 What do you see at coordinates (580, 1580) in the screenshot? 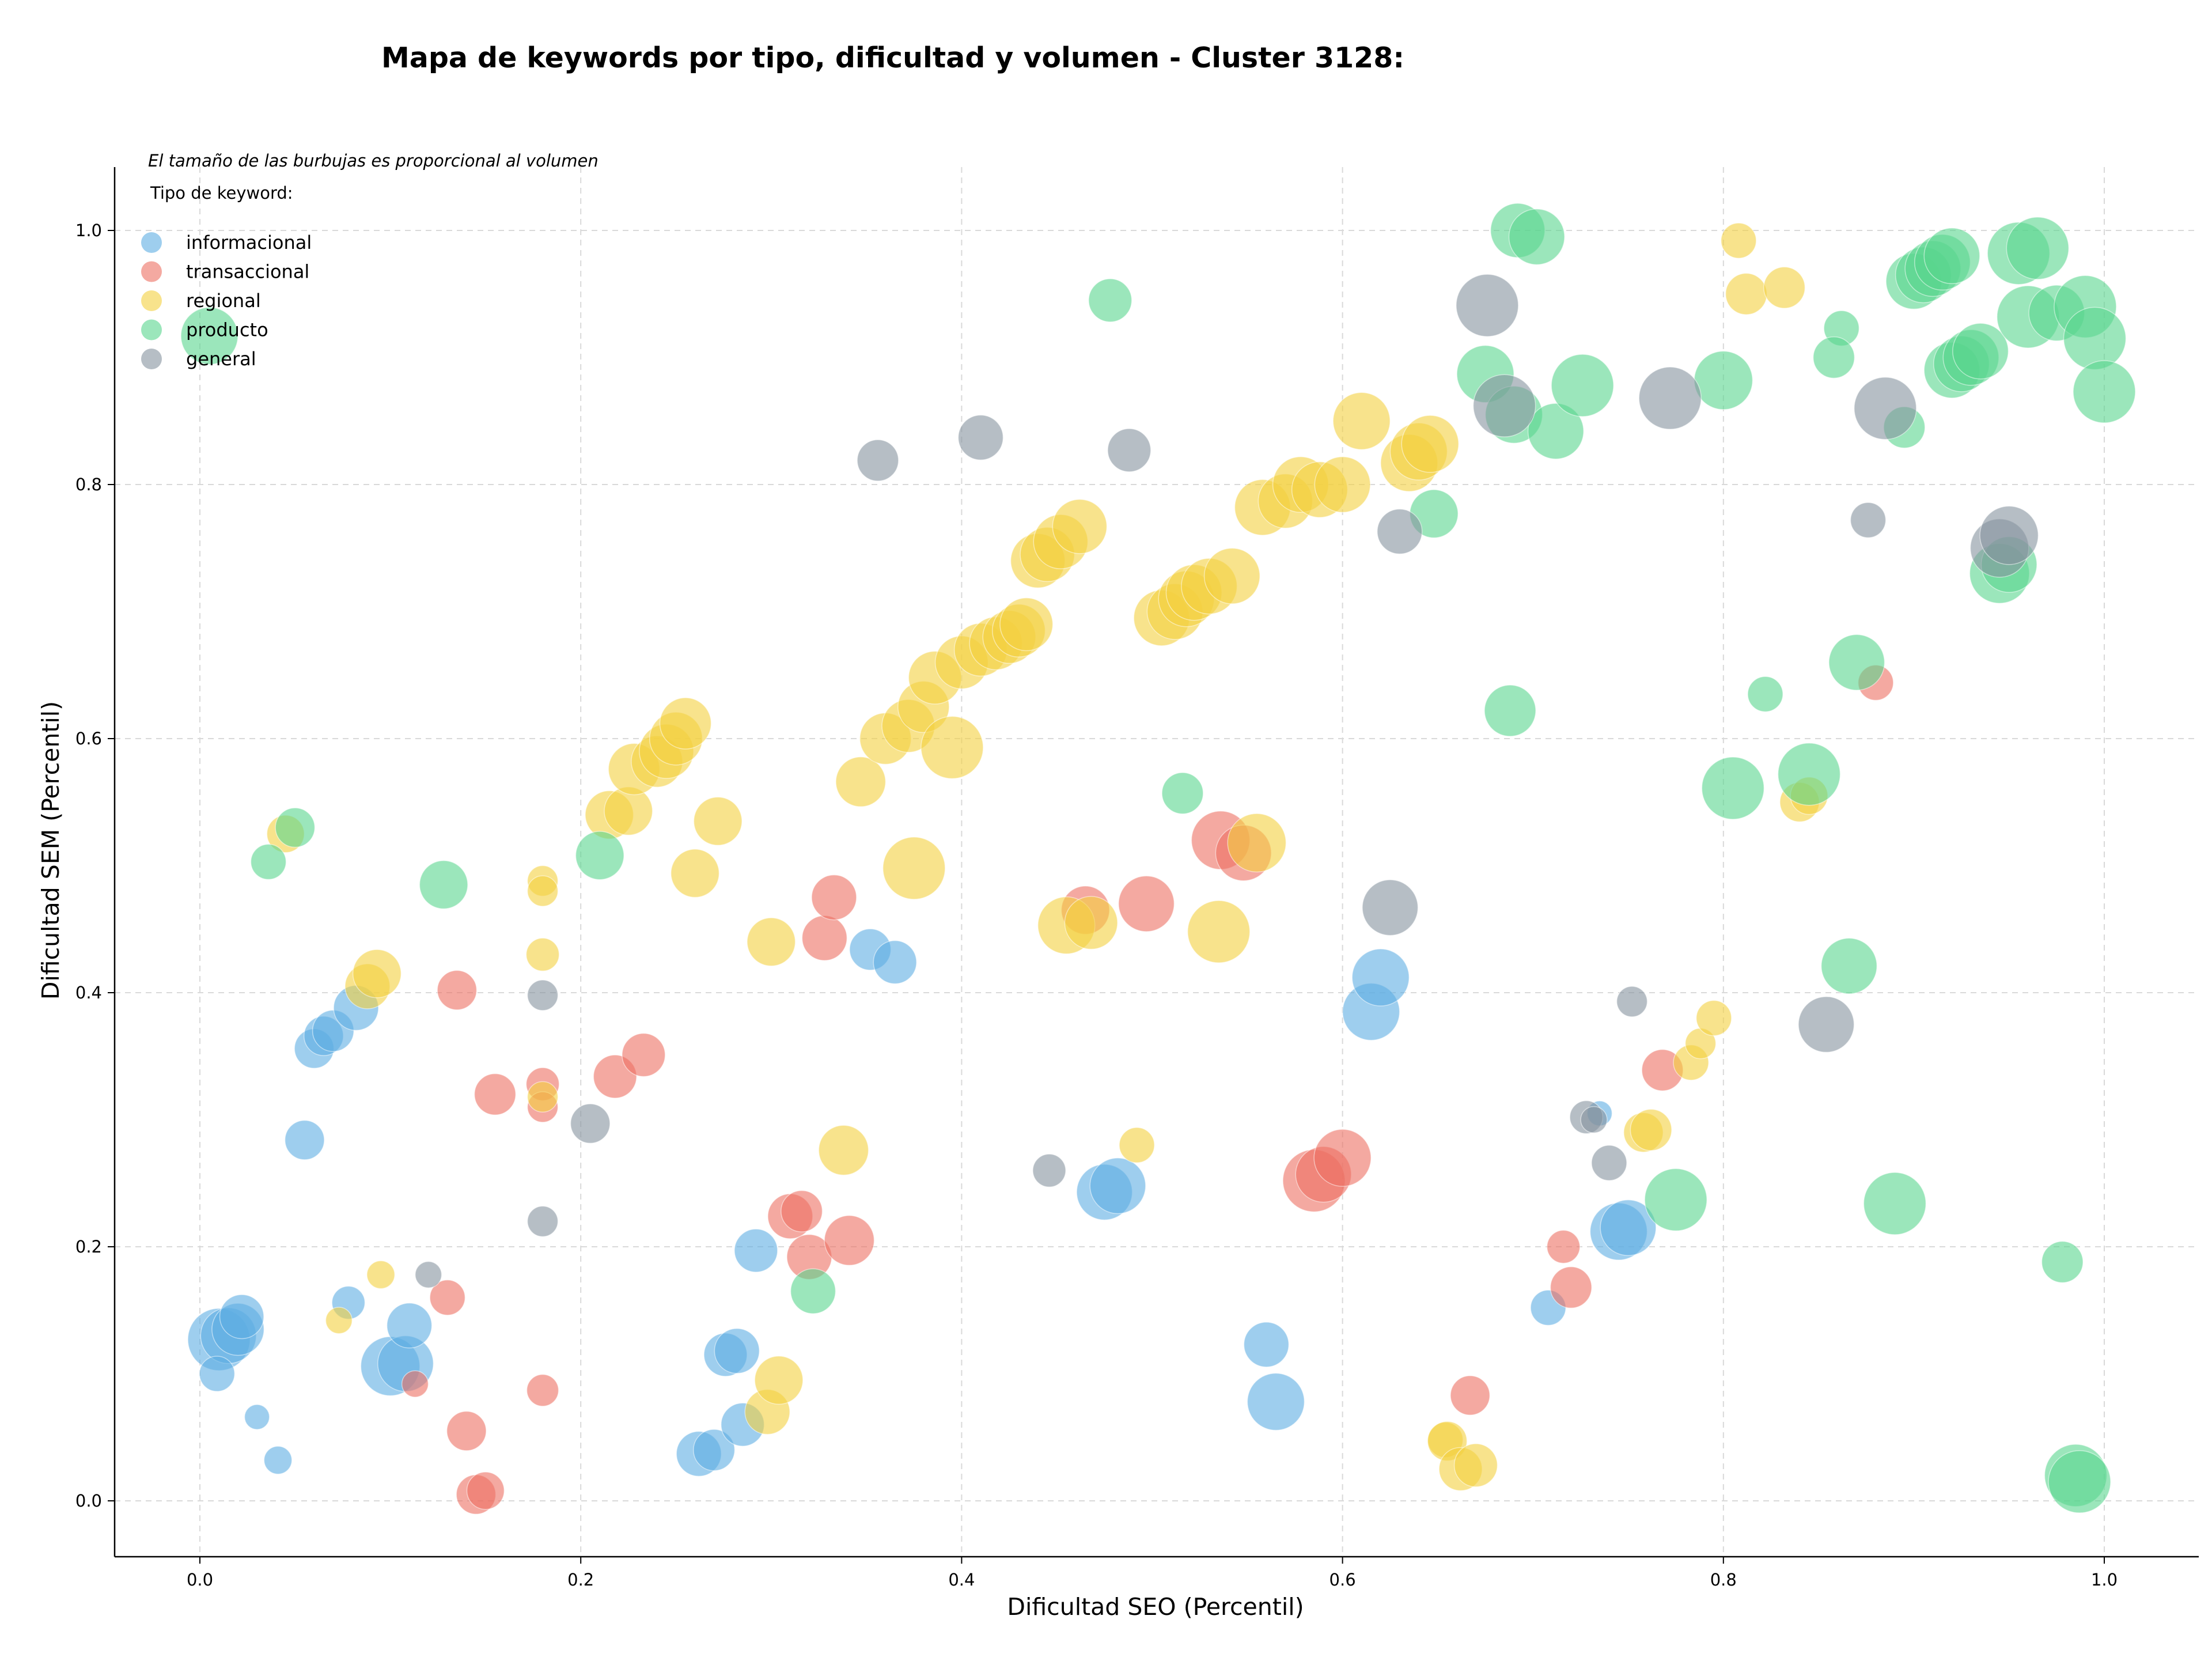
I see `x-tick-label: 0.2` at bounding box center [580, 1580].